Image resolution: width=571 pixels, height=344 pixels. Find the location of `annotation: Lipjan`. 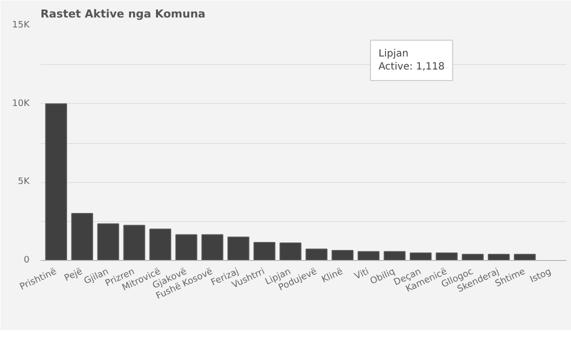

annotation: Lipjan is located at coordinates (393, 54).